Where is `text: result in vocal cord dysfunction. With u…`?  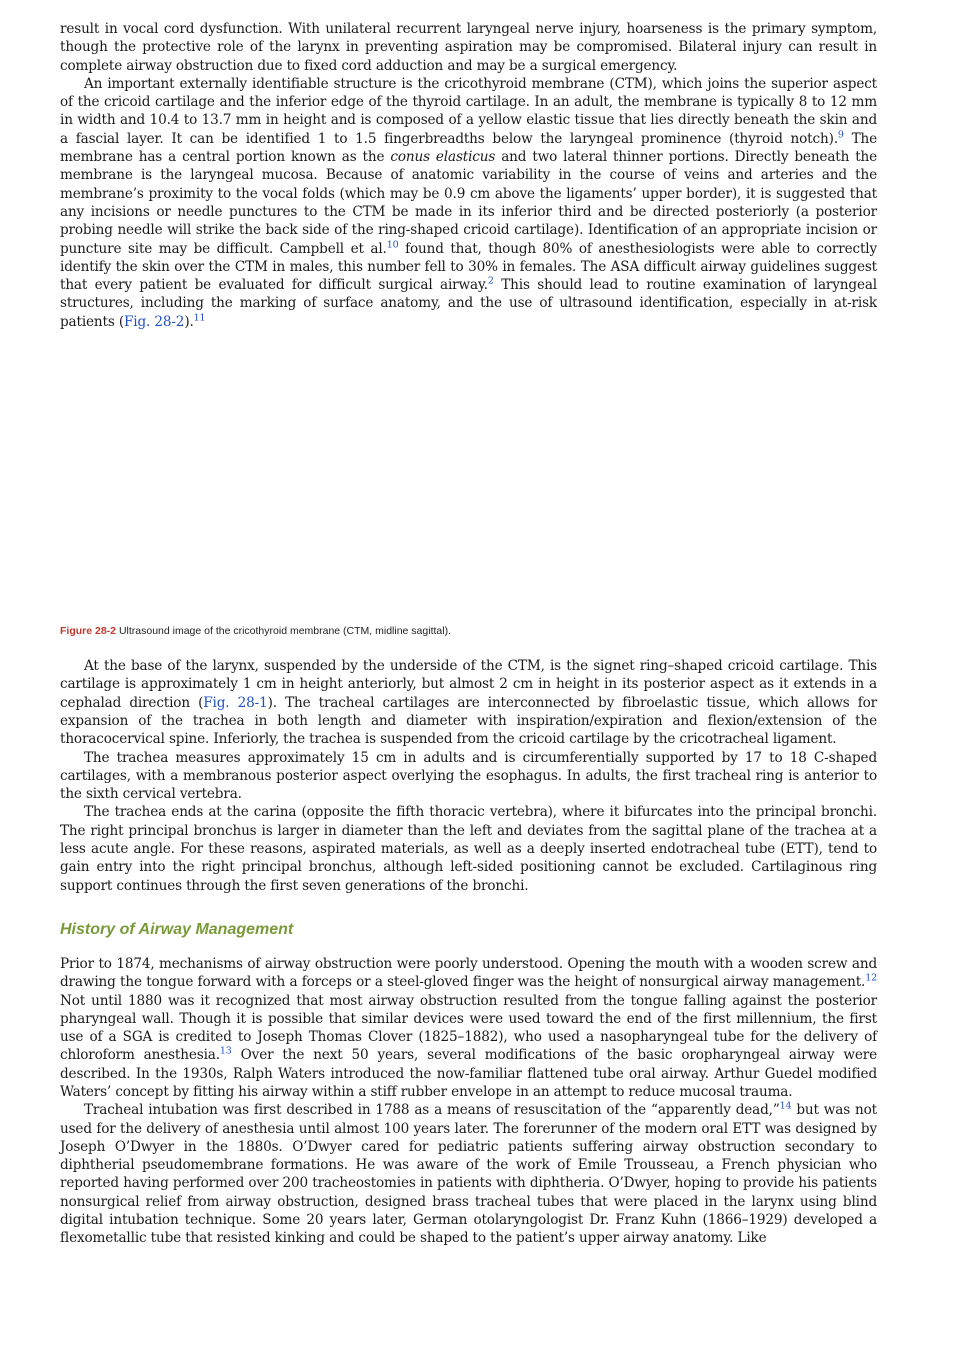
text: result in vocal cord dysfunction. With u… is located at coordinates (468, 47).